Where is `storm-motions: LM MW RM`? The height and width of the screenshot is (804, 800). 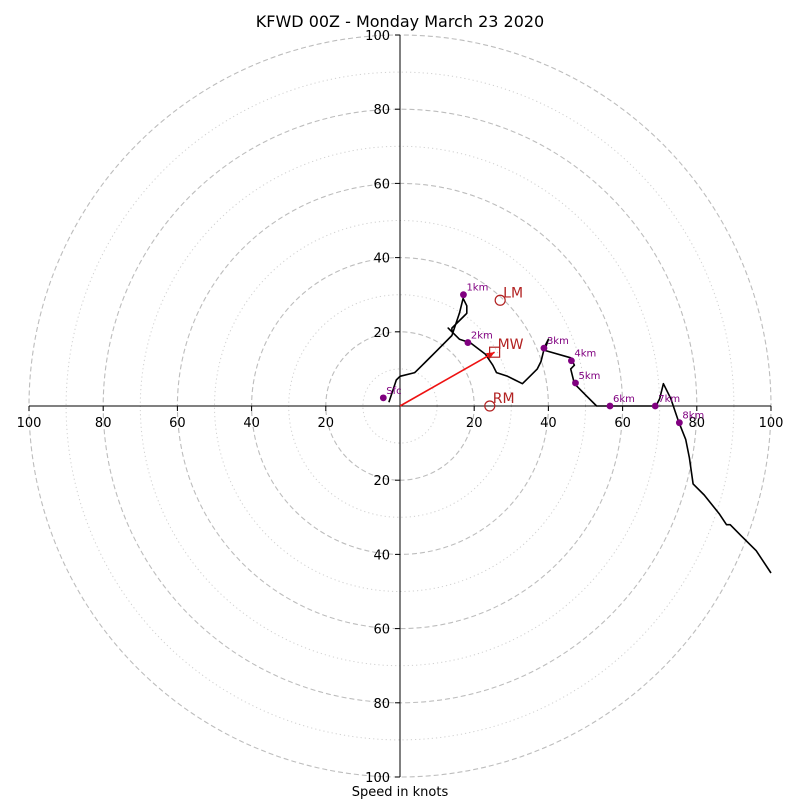
storm-motions: LM MW RM is located at coordinates (461, 348).